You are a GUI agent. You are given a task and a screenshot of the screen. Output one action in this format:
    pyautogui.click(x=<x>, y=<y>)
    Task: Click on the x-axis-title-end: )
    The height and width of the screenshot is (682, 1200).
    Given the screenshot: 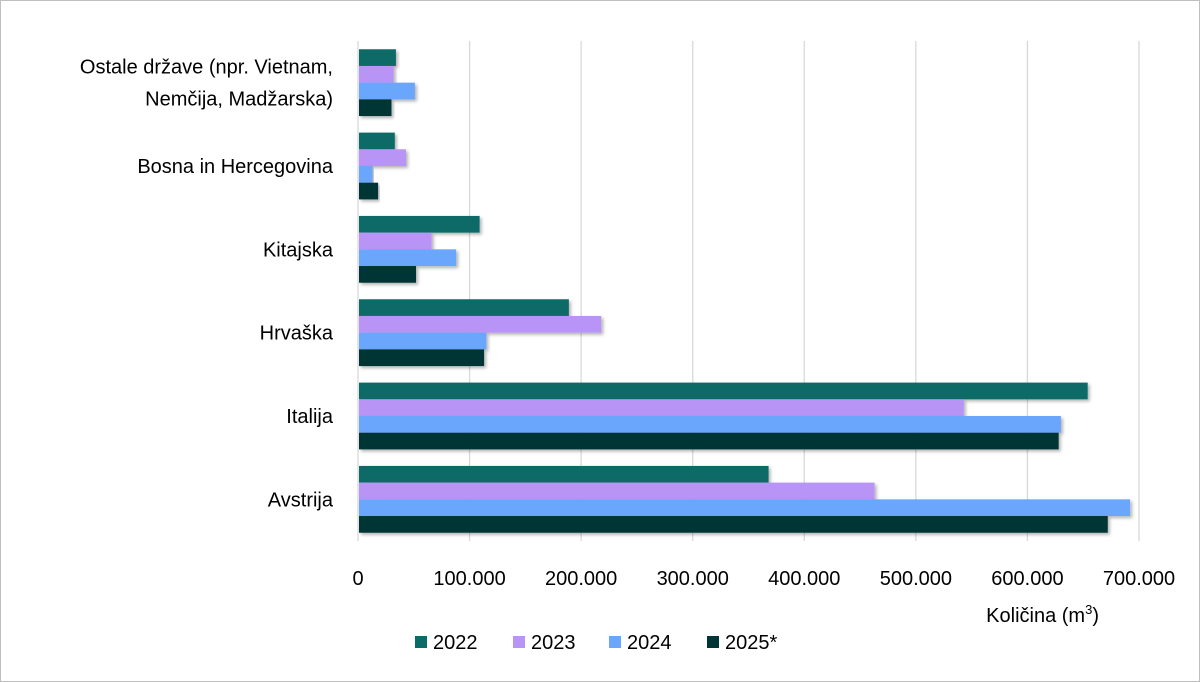 What is the action you would take?
    pyautogui.click(x=1095, y=616)
    